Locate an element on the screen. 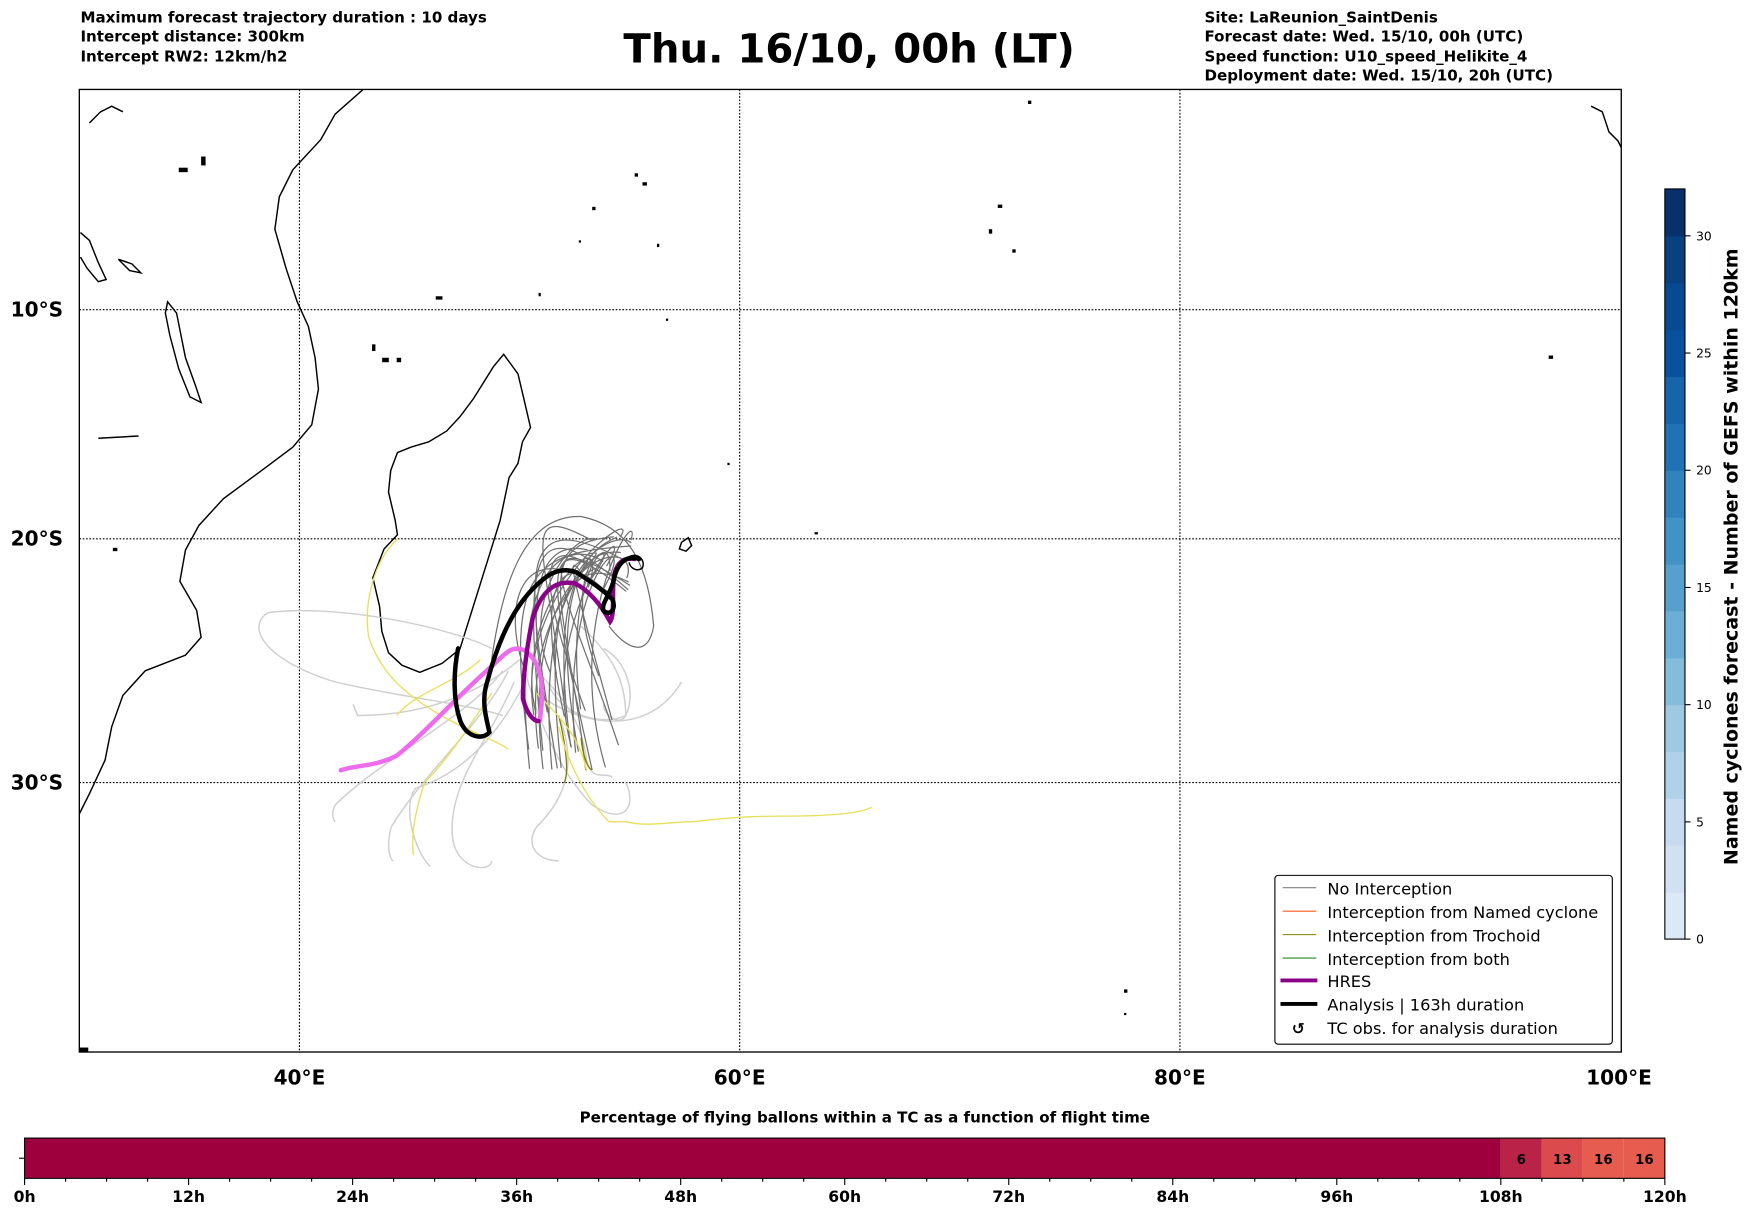  forecast-date-text: Forecast date: Wed. 15/10, 00h (UTC) is located at coordinates (1364, 36).